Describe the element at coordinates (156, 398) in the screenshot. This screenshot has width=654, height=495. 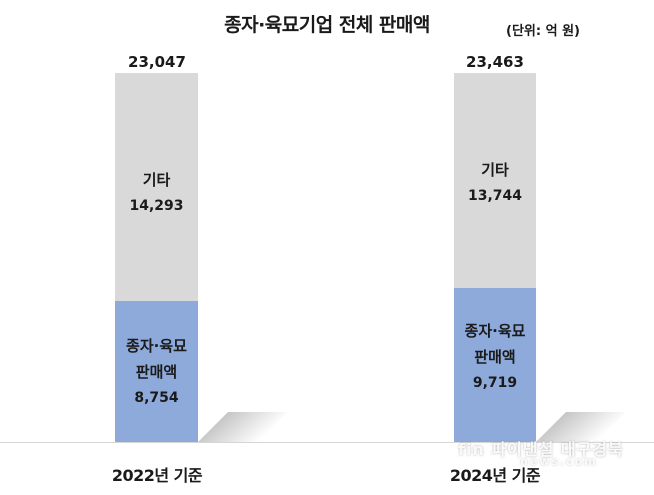
I see `seed-value: 8,754` at that location.